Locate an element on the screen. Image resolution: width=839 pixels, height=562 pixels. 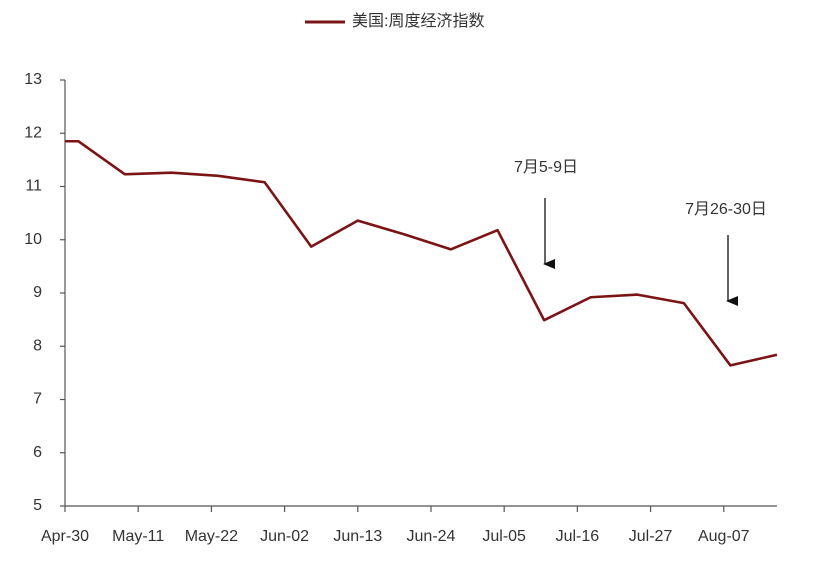
y-tick-label: 6 is located at coordinates (37, 452).